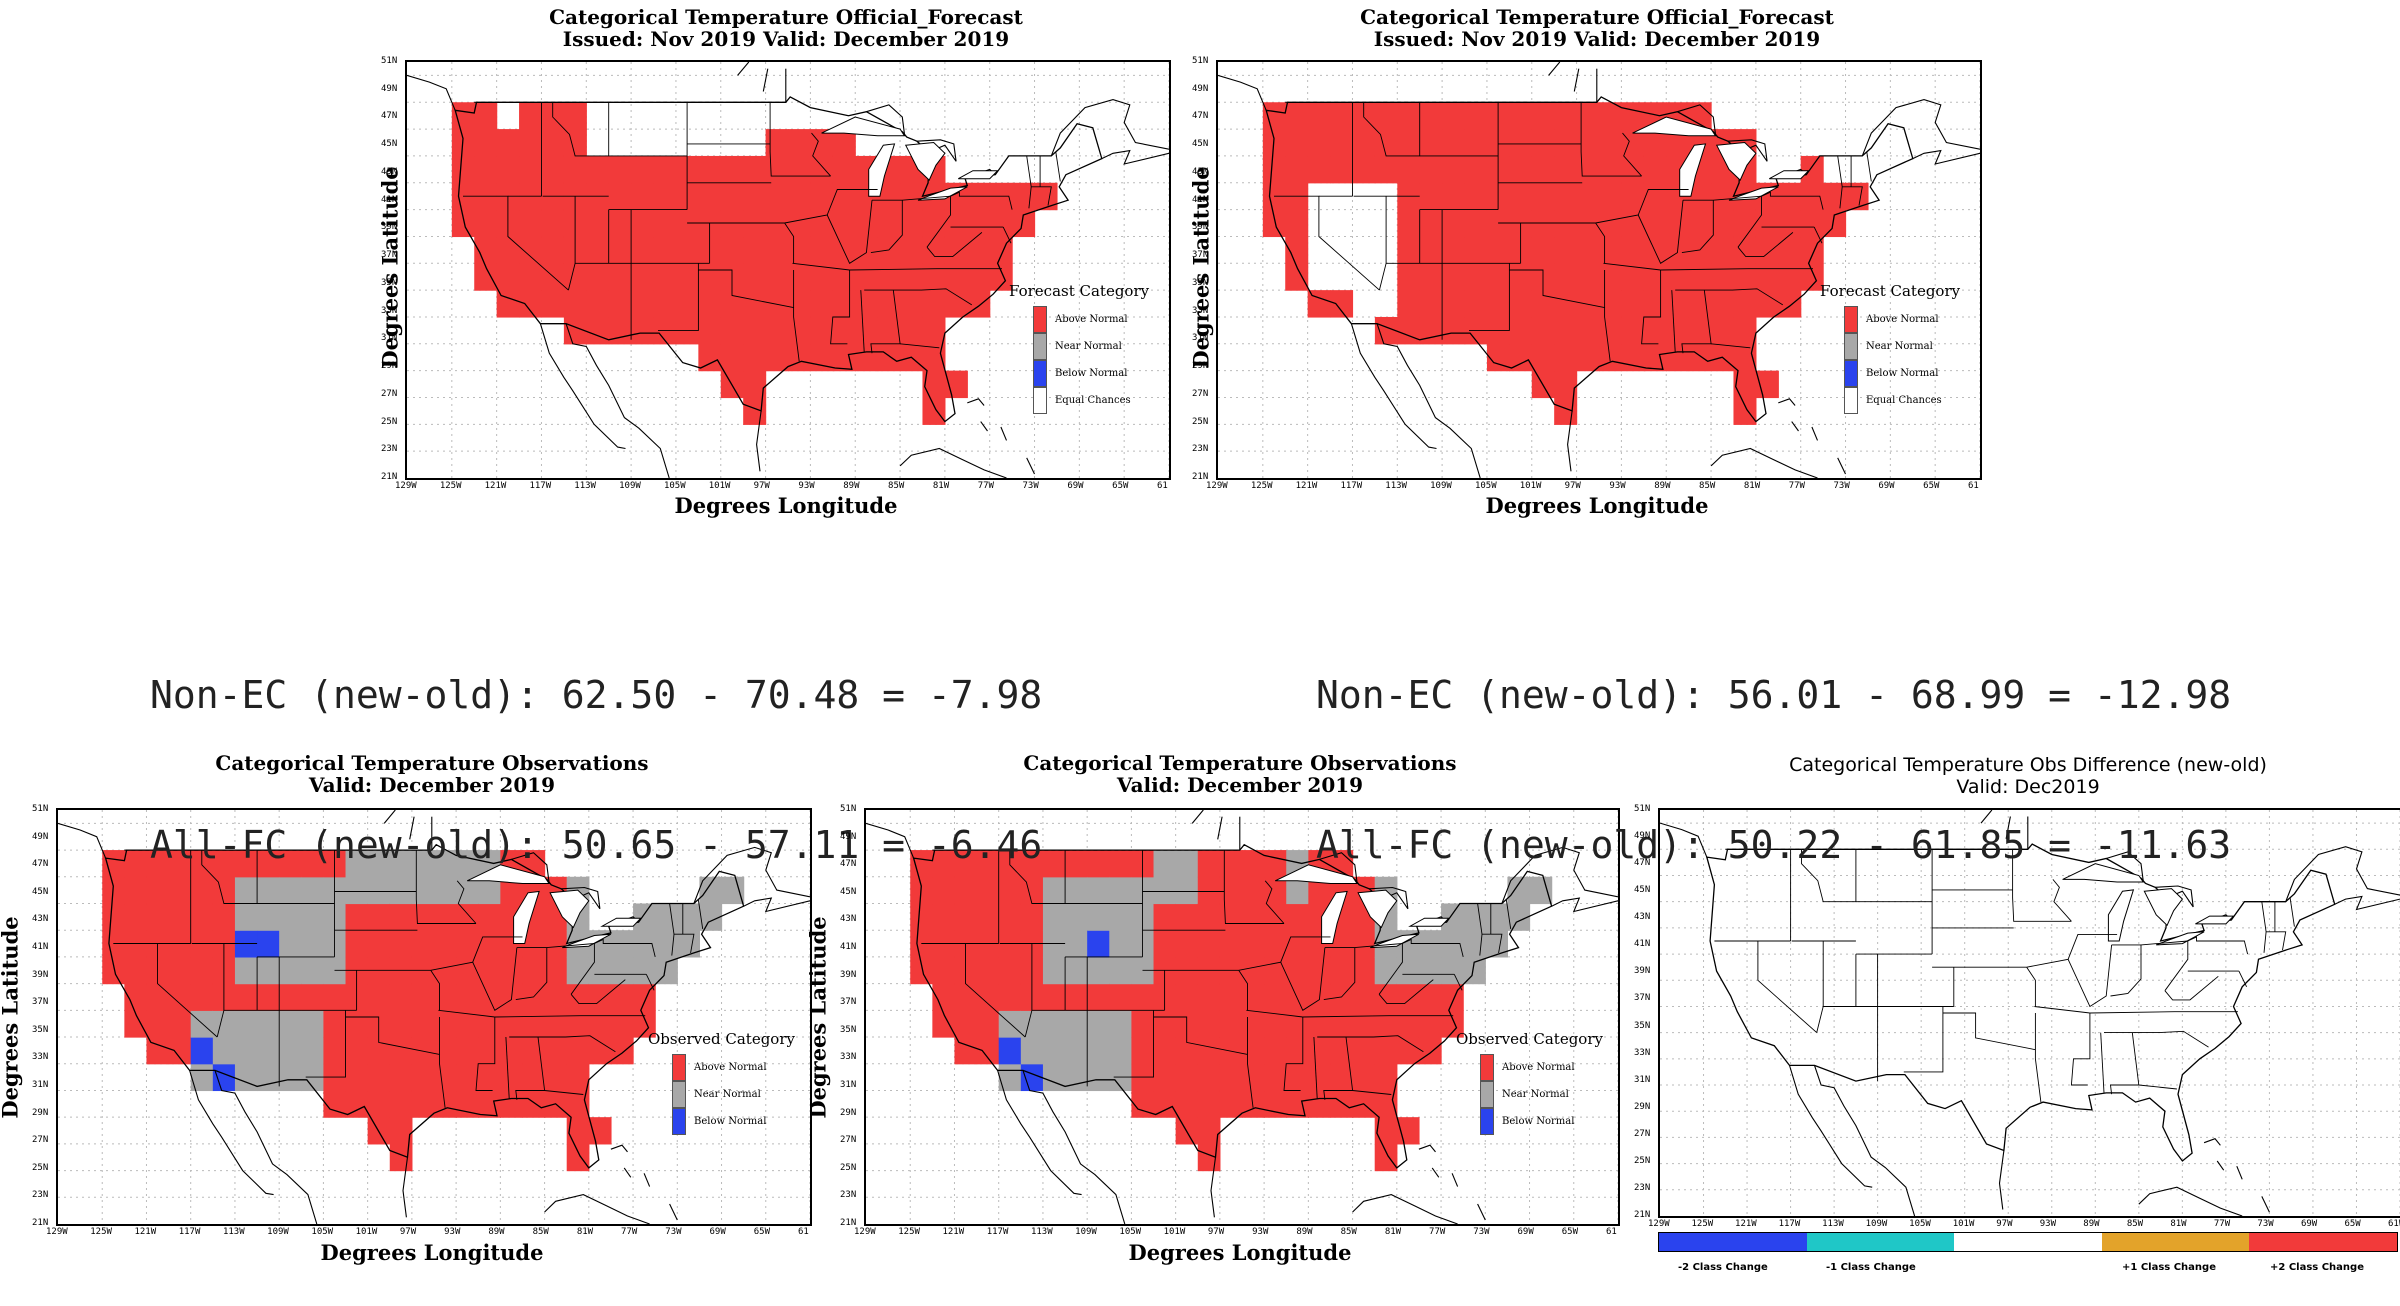  Describe the element at coordinates (1890, 346) in the screenshot. I see `legend-entry: Near Normal` at that location.